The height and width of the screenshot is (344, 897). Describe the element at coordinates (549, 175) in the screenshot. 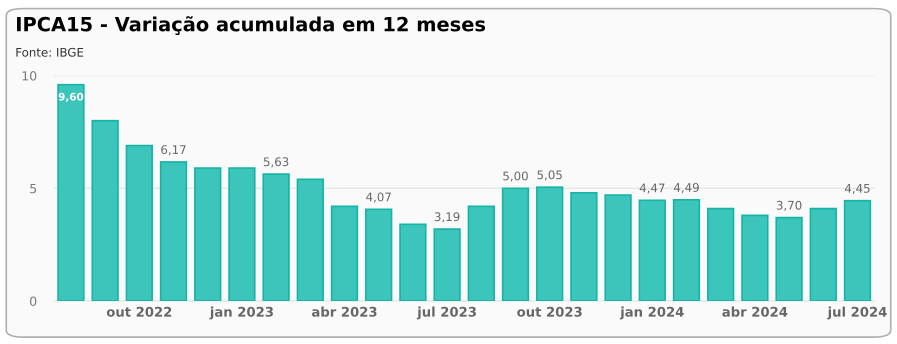

I see `data-label: 5,05` at that location.